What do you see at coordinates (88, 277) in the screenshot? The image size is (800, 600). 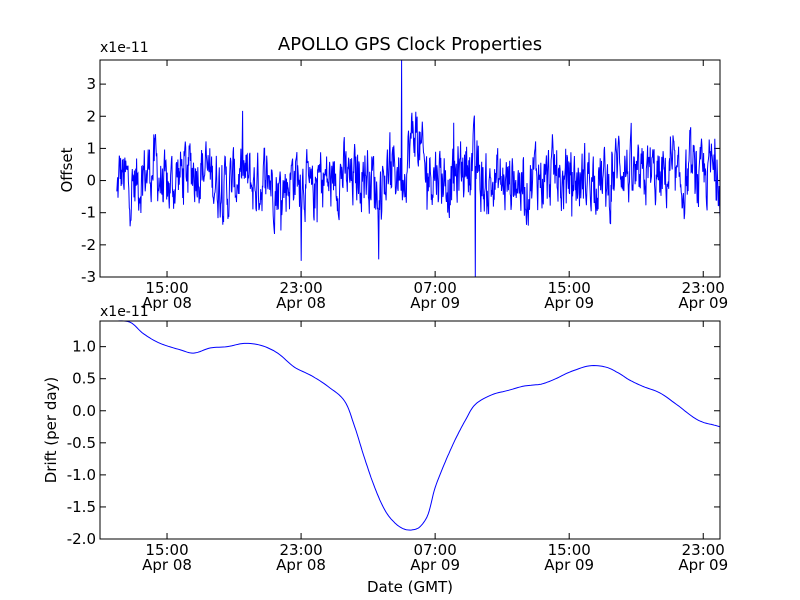 I see `y-tick-label: -3` at bounding box center [88, 277].